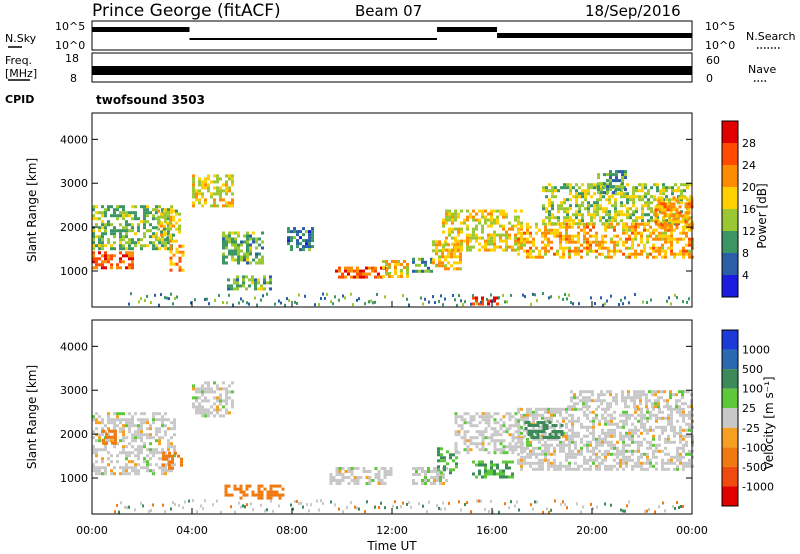 Image resolution: width=800 pixels, height=554 pixels. I want to click on vel-cbar-frame, so click(730, 418).